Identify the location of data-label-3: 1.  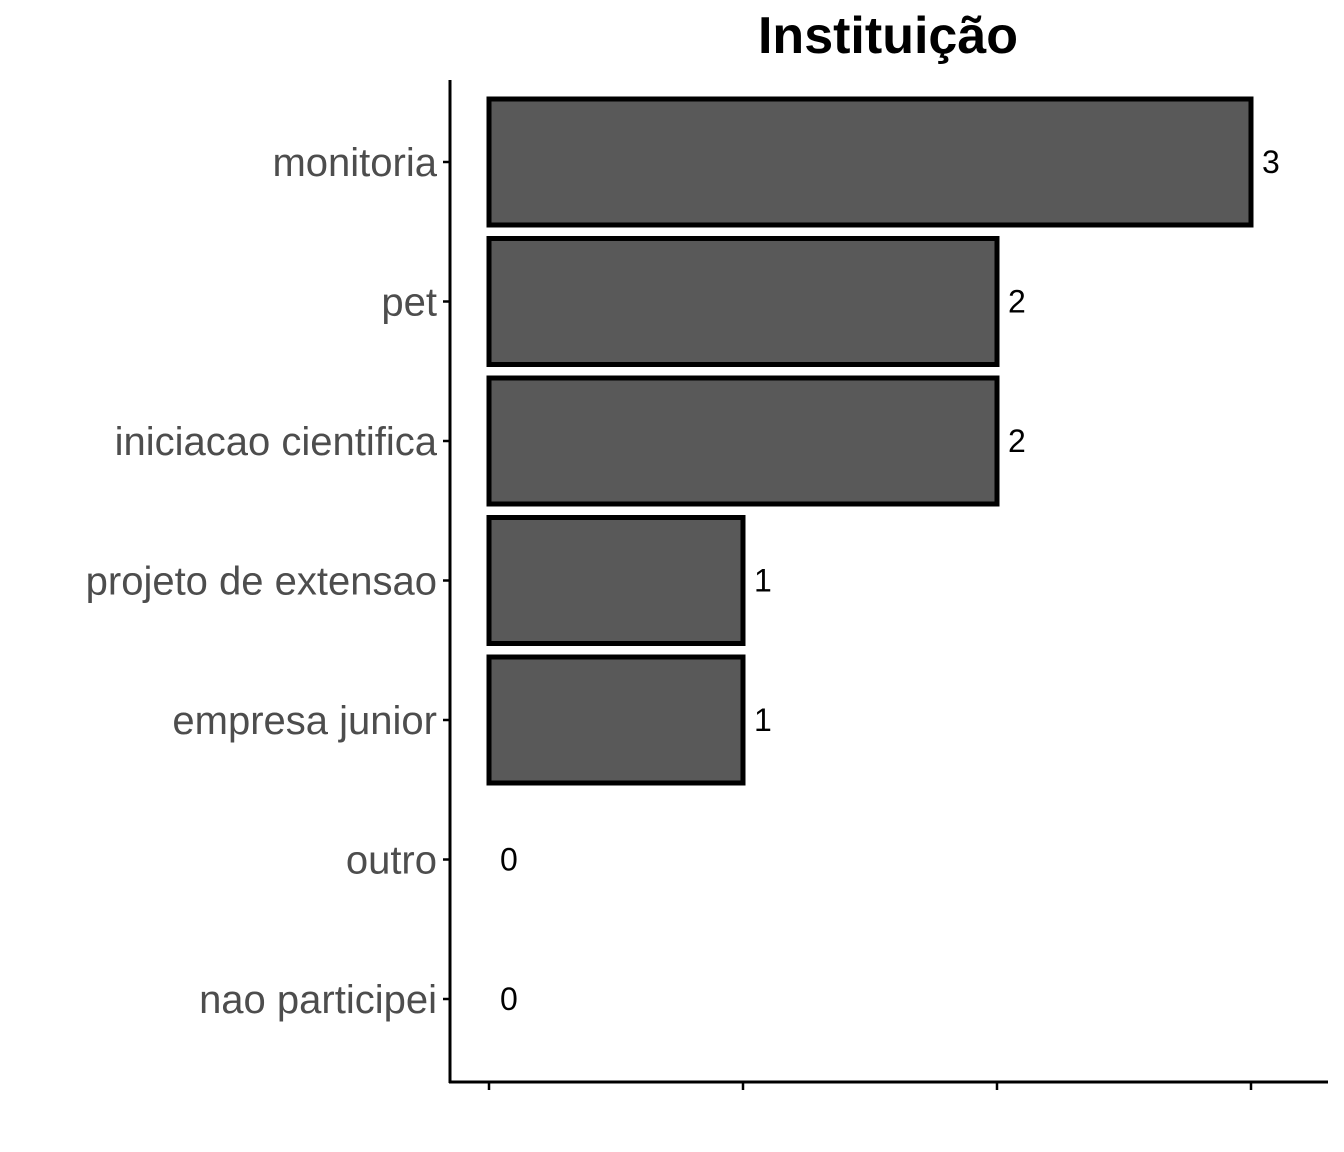
(763, 581).